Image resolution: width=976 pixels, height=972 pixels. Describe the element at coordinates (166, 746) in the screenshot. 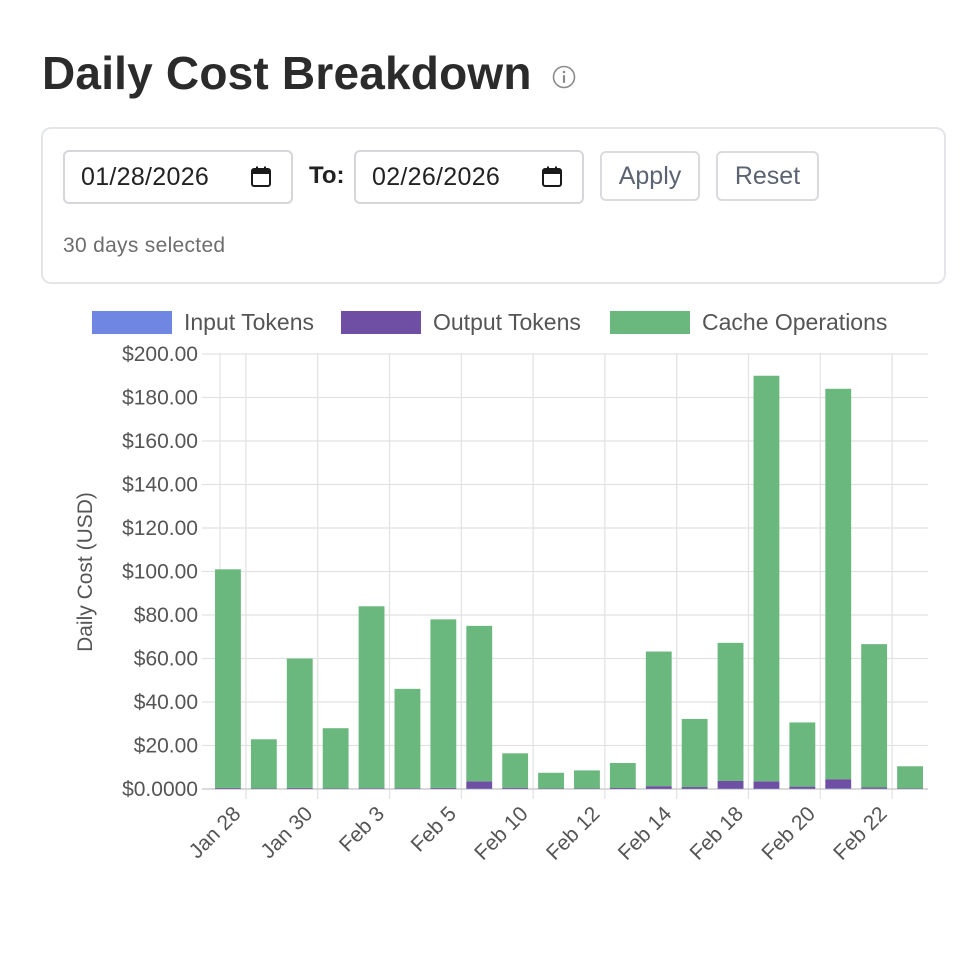

I see `y-tick-label: $20.00` at that location.